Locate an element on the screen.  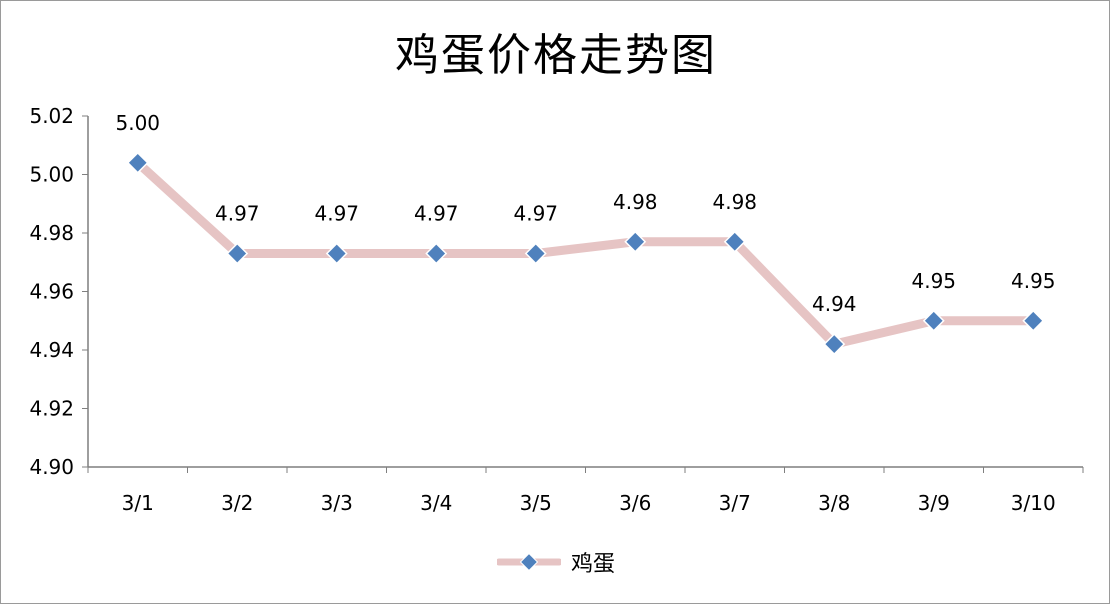
legend-label: 鸡蛋 is located at coordinates (592, 564).